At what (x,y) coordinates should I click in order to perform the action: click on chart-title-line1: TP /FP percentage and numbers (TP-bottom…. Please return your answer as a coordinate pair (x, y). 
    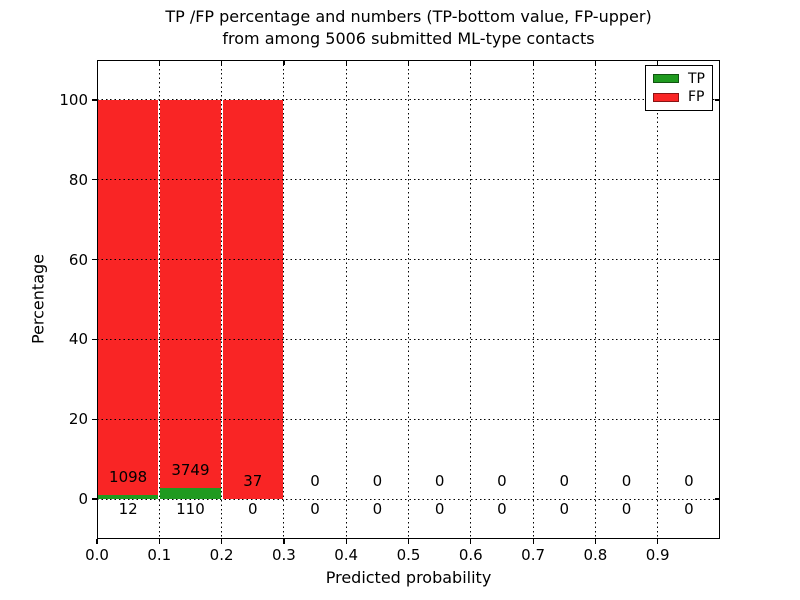
    Looking at the image, I should click on (408, 16).